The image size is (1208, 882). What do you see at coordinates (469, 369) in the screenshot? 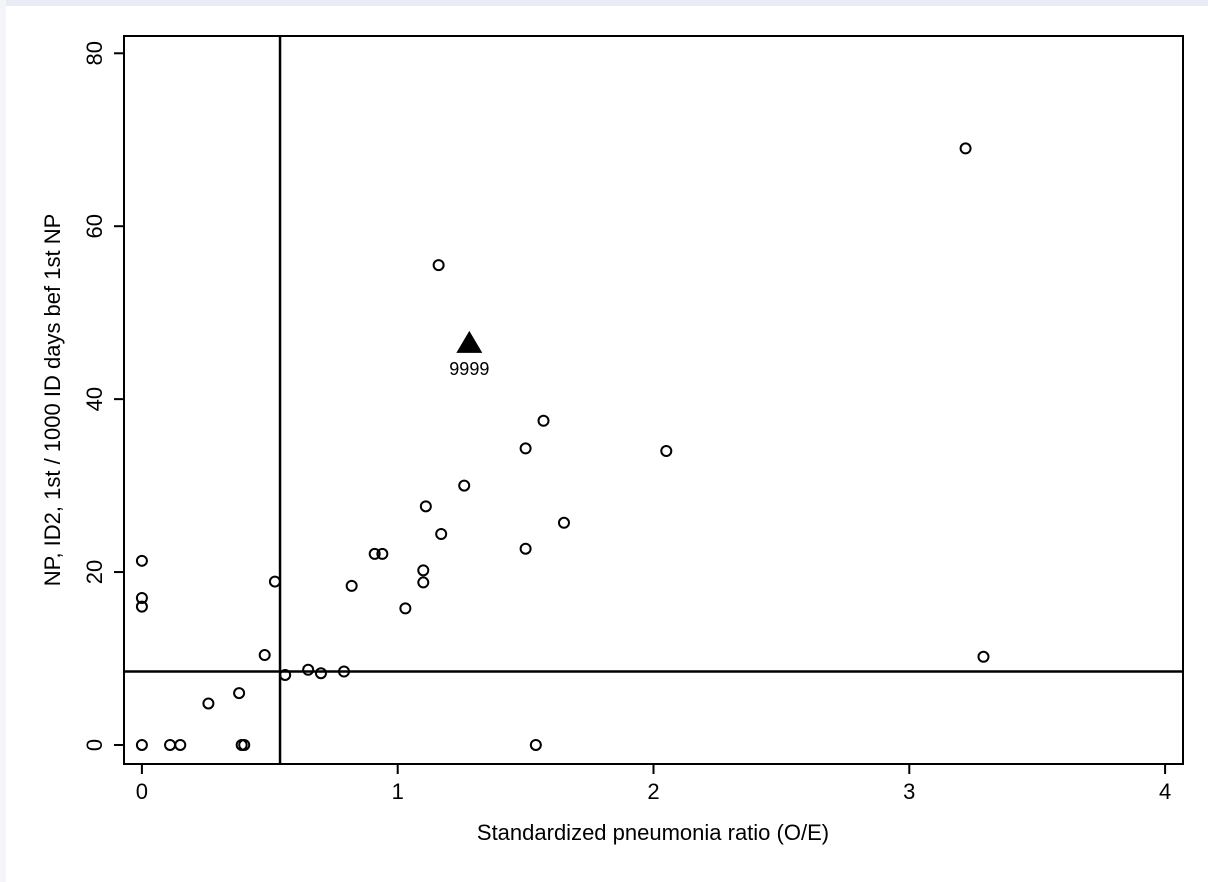
I see `point-label: 9999` at bounding box center [469, 369].